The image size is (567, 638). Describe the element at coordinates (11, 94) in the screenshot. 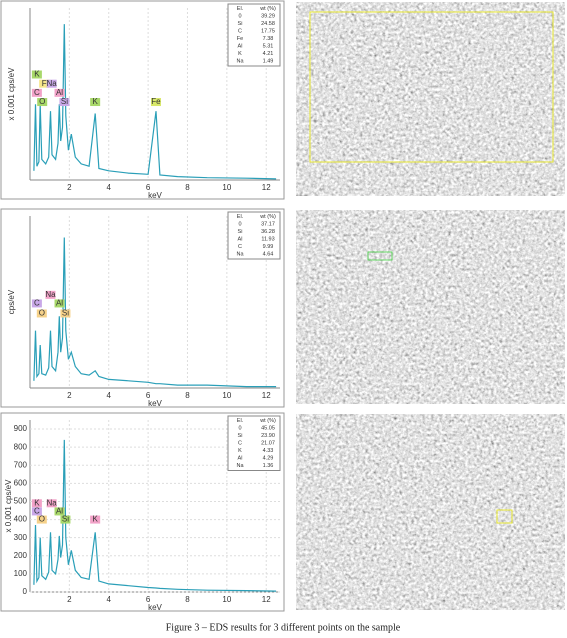

I see `y-axis-label: x 0.001 cps/eV` at that location.